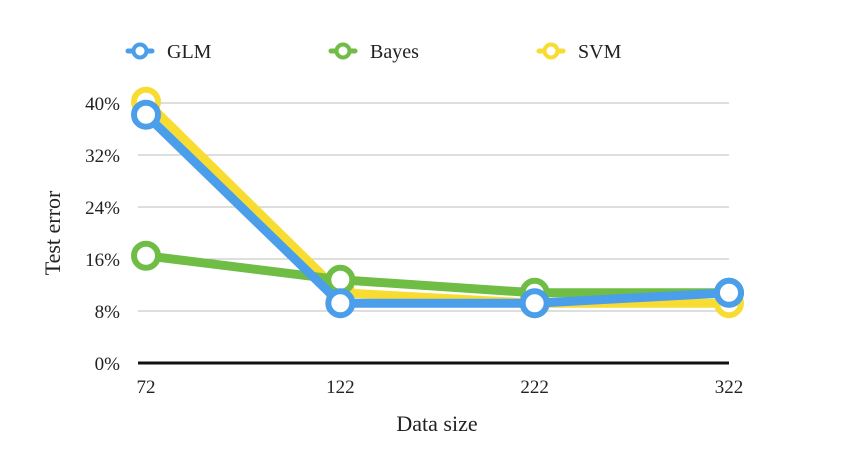 This screenshot has width=848, height=464. What do you see at coordinates (440, 387) in the screenshot?
I see `x-axis-ticks: 72 122 222 322` at bounding box center [440, 387].